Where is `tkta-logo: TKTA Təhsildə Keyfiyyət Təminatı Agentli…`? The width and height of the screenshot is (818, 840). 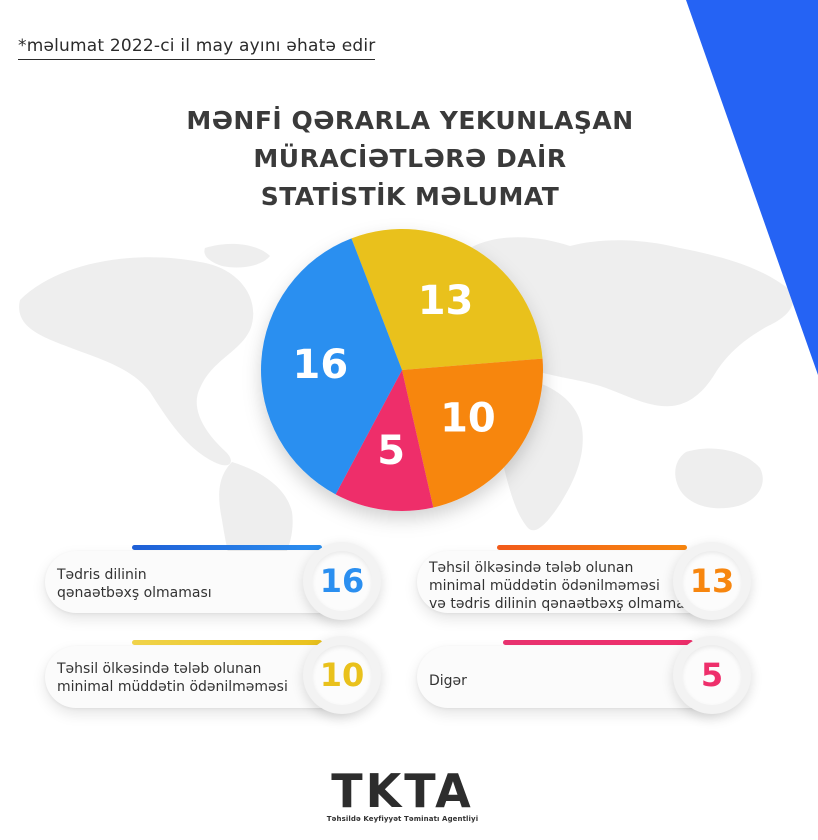
tkta-logo: TKTA Təhsildə Keyfiyyət Təminatı Agentli… is located at coordinates (402, 794).